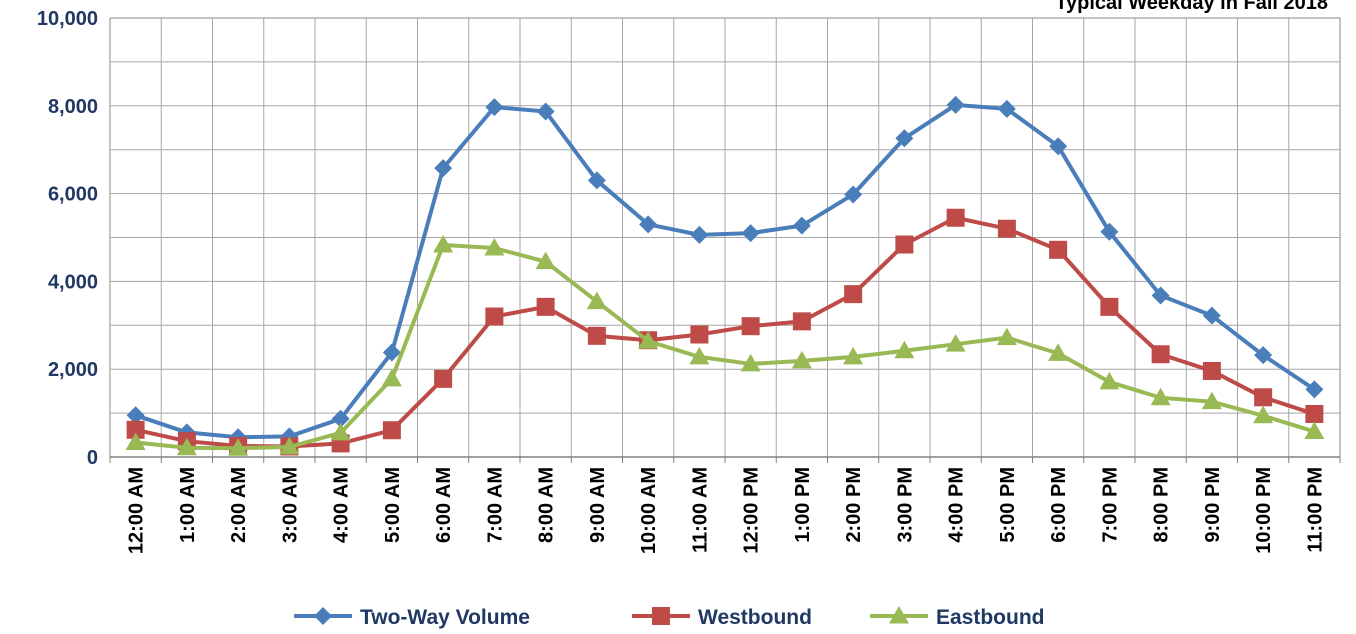  Describe the element at coordinates (444, 505) in the screenshot. I see `x-tick-label: 6:00 AM` at that location.